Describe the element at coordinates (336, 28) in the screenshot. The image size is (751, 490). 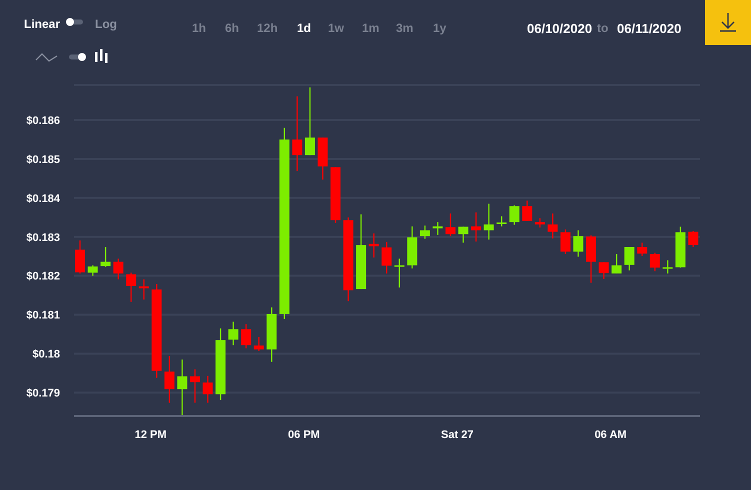
I see `text: 1w` at that location.